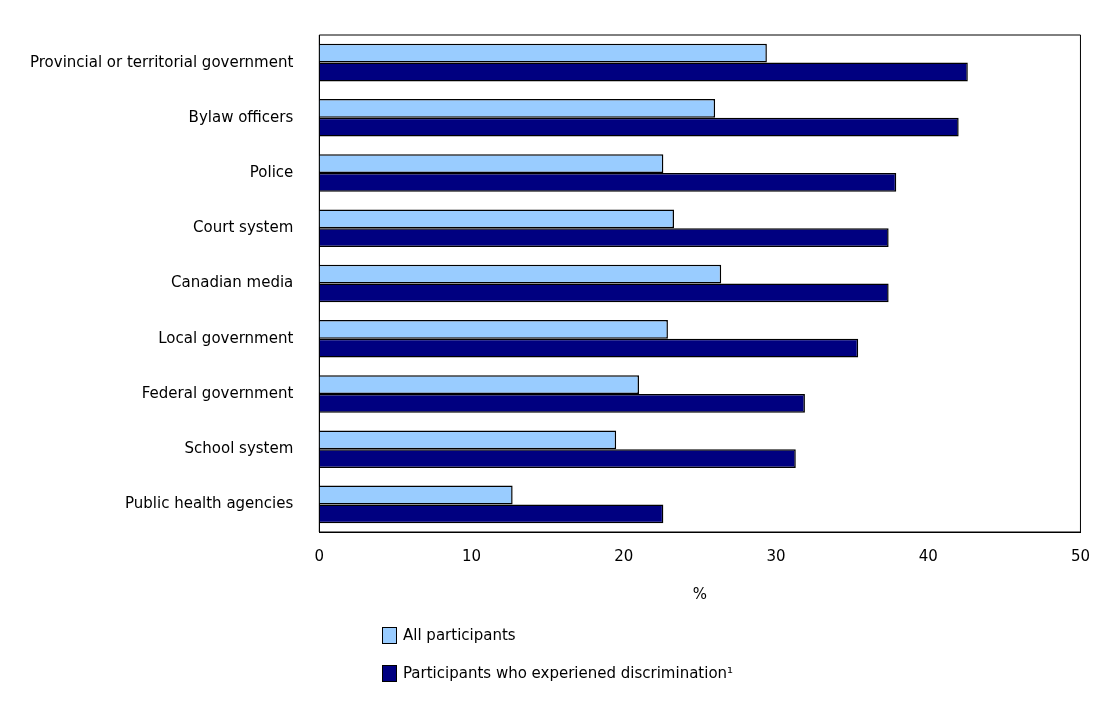 Image resolution: width=1100 pixels, height=703 pixels. I want to click on x-tick-label: 40, so click(928, 555).